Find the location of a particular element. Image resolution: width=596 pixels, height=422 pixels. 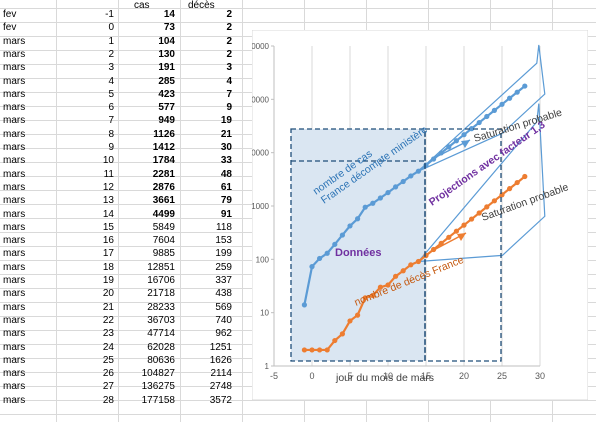

cell-jour: 20 is located at coordinates (108, 294).